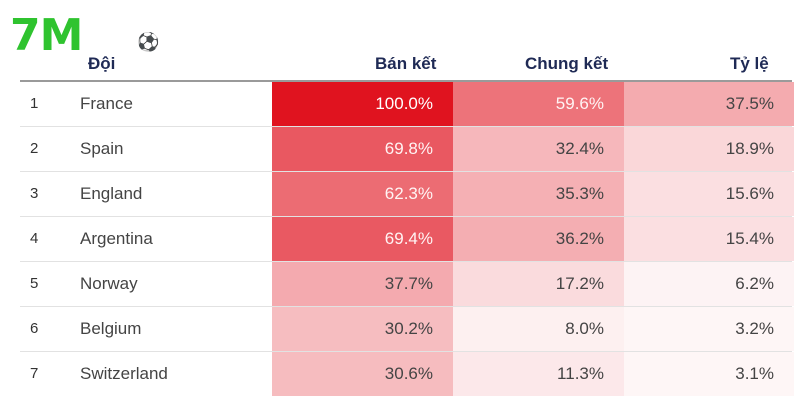 The width and height of the screenshot is (800, 400). Describe the element at coordinates (34, 238) in the screenshot. I see `rank-cell: 4` at that location.